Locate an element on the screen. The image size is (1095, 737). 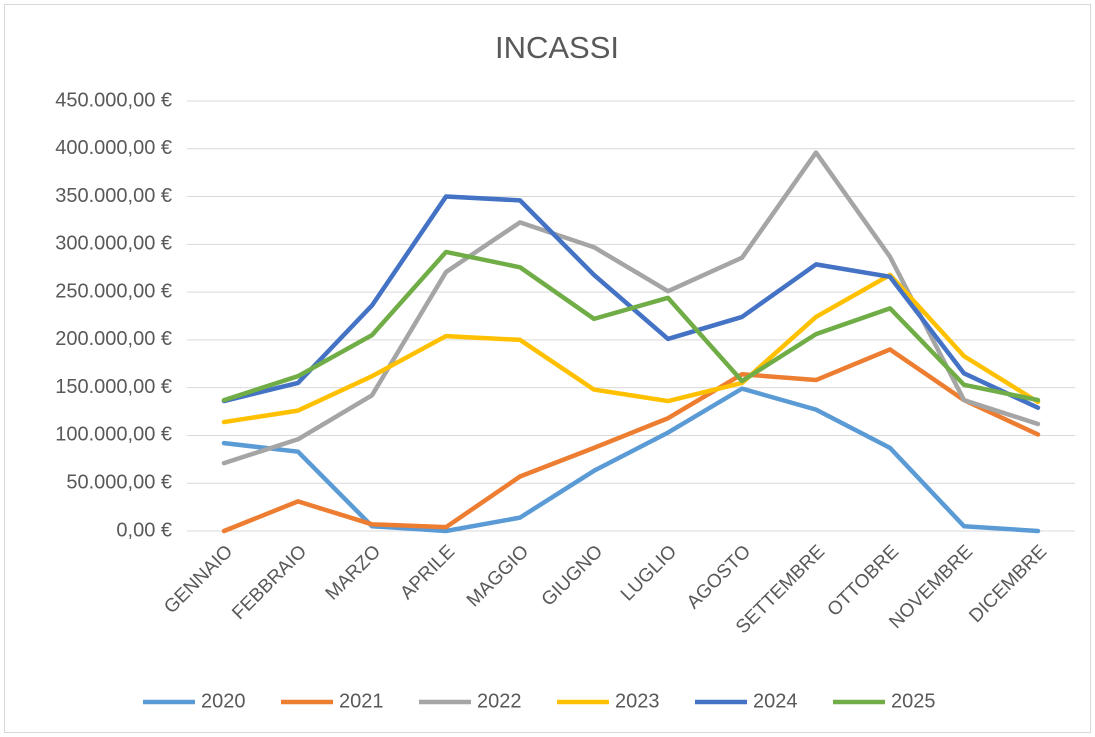
chart-title: INCASSI is located at coordinates (557, 47).